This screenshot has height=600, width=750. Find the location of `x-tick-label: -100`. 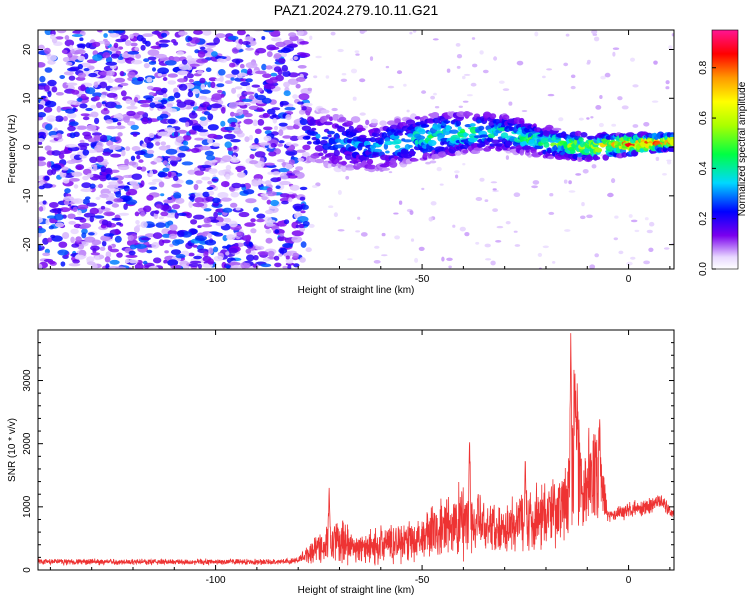

x-tick-label: -100 is located at coordinates (216, 580).